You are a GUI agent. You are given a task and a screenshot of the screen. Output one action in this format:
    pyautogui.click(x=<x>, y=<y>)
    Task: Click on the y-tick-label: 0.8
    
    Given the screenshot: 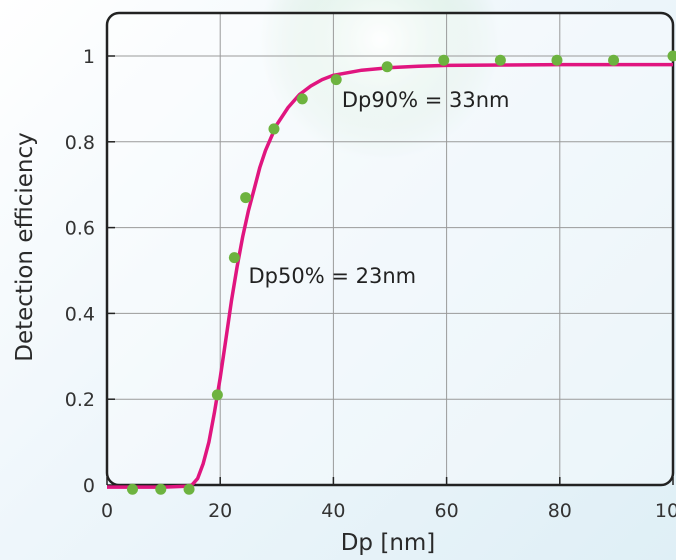 What is the action you would take?
    pyautogui.click(x=80, y=143)
    